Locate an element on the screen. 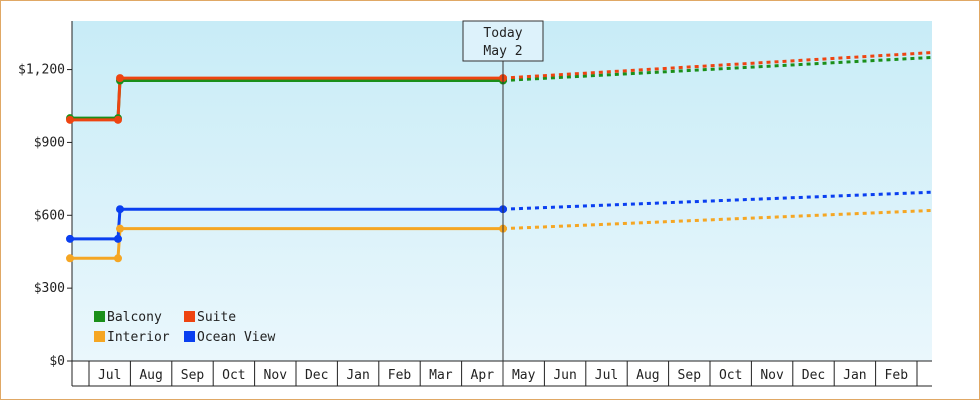 This screenshot has width=980, height=400. today-label: Today is located at coordinates (502, 33).